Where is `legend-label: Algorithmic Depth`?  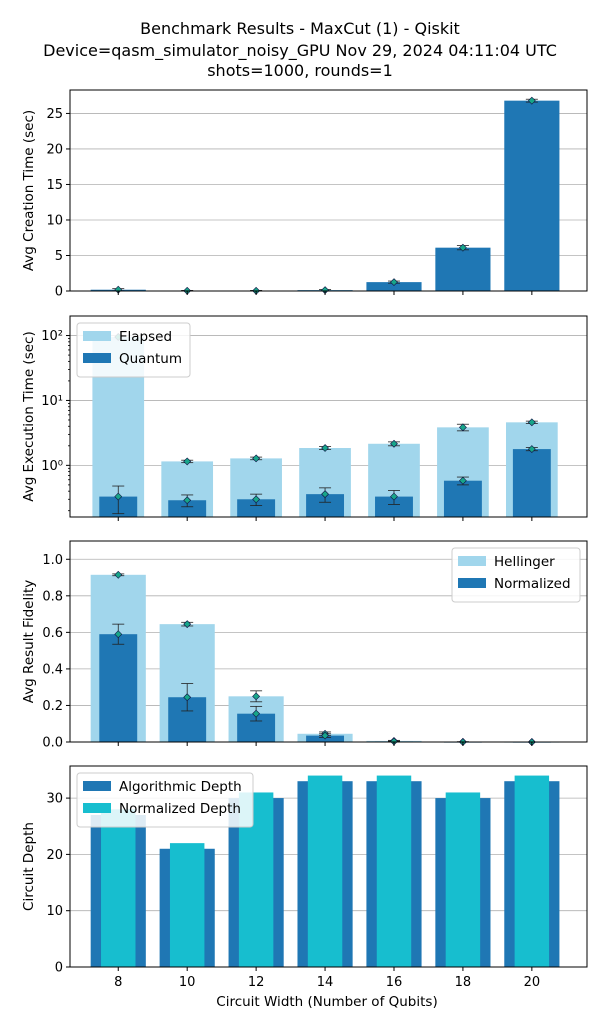 legend-label: Algorithmic Depth is located at coordinates (180, 787).